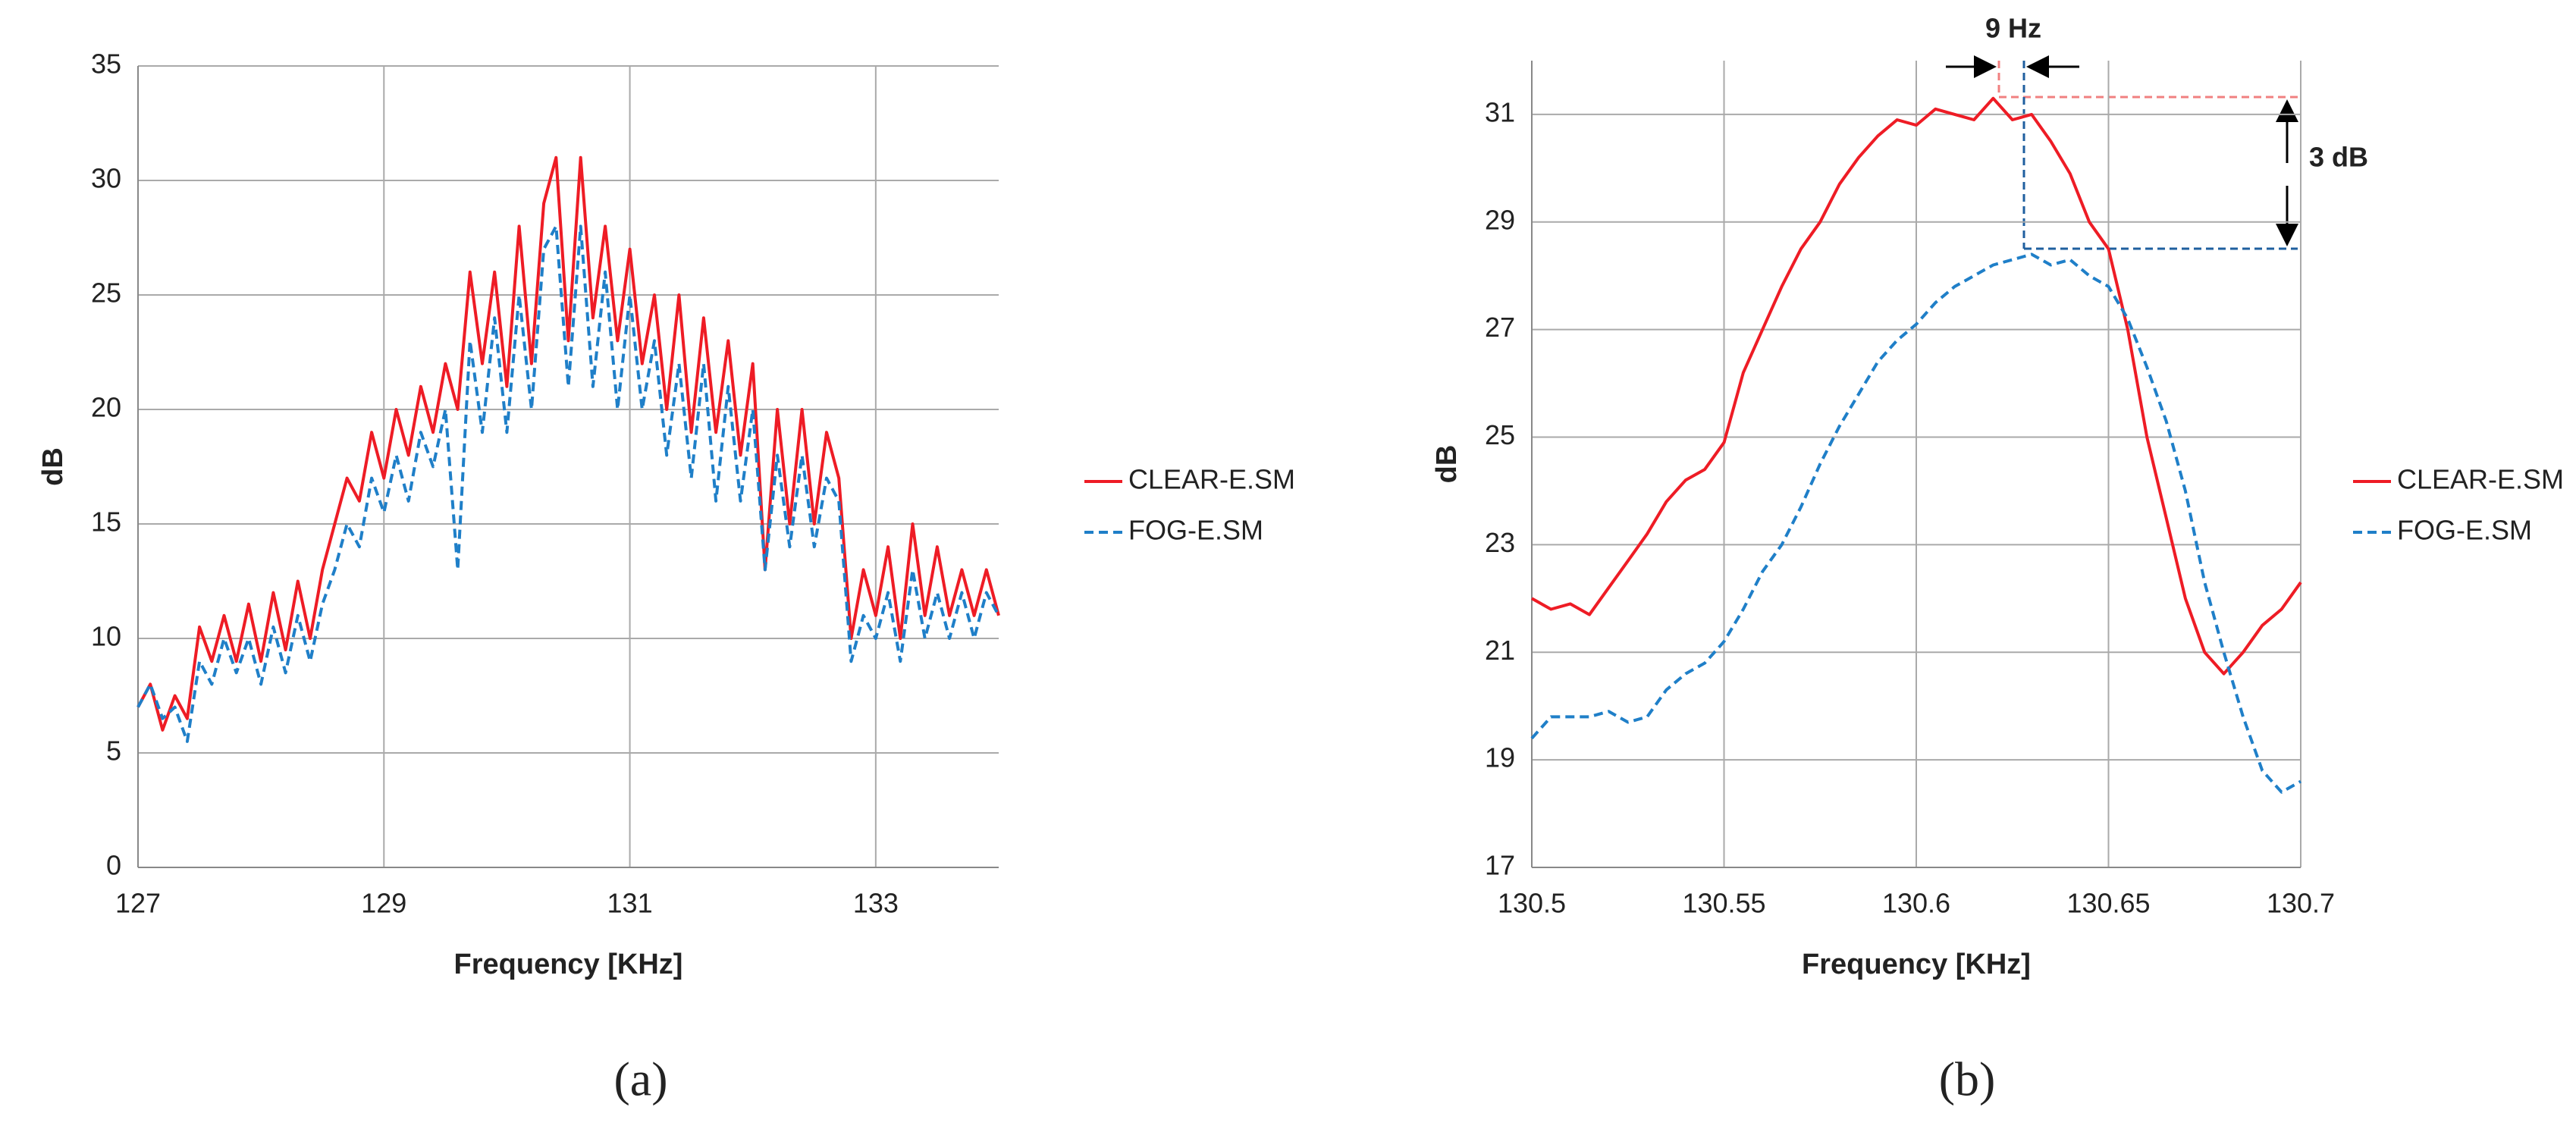 This screenshot has width=2576, height=1129. I want to click on y-tick-label: 19, so click(1500, 757).